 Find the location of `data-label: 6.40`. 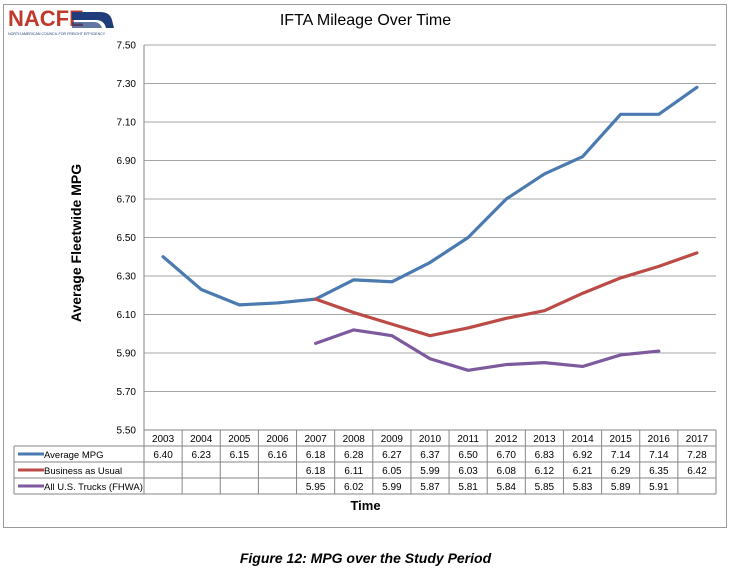

data-label: 6.40 is located at coordinates (163, 455).